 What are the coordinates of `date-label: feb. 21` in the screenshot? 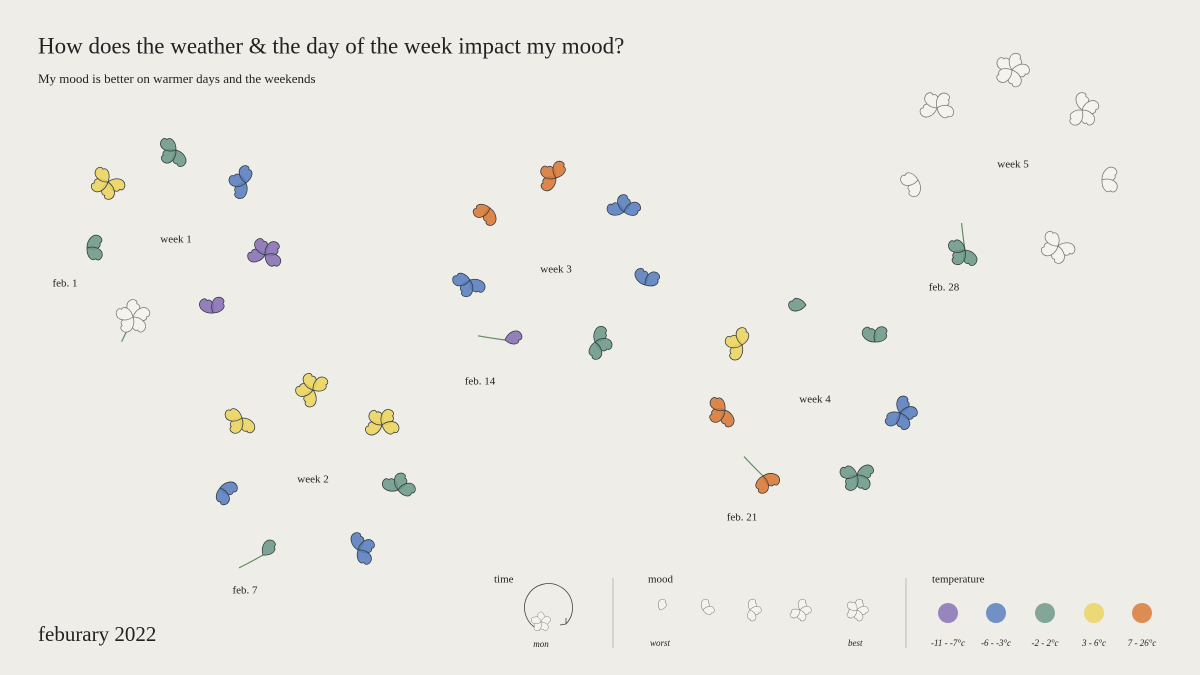 It's located at (742, 518).